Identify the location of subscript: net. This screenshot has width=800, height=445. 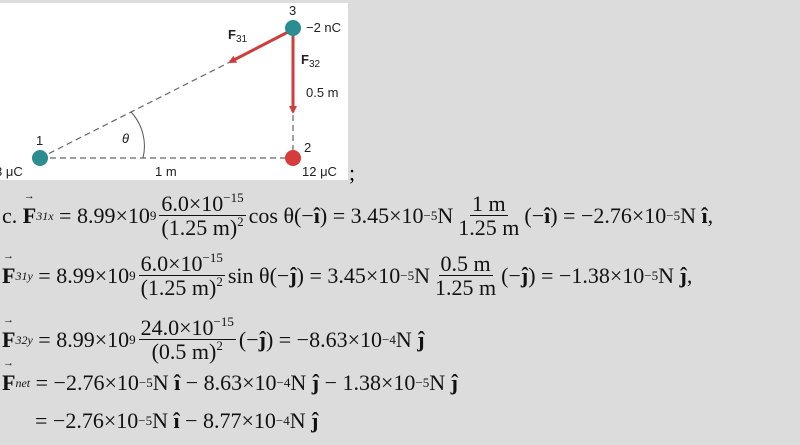
(23, 382).